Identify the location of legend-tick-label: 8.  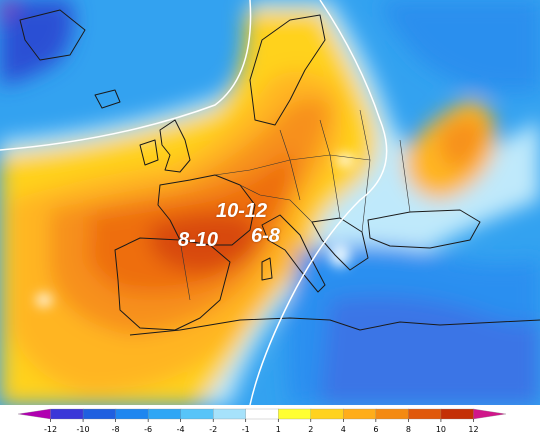
(408, 429).